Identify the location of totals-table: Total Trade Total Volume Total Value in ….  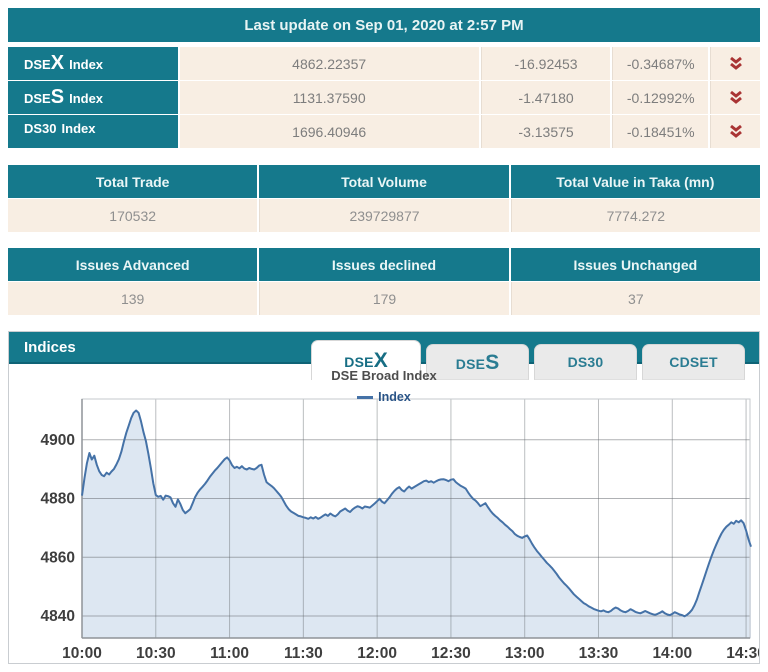
(384, 198).